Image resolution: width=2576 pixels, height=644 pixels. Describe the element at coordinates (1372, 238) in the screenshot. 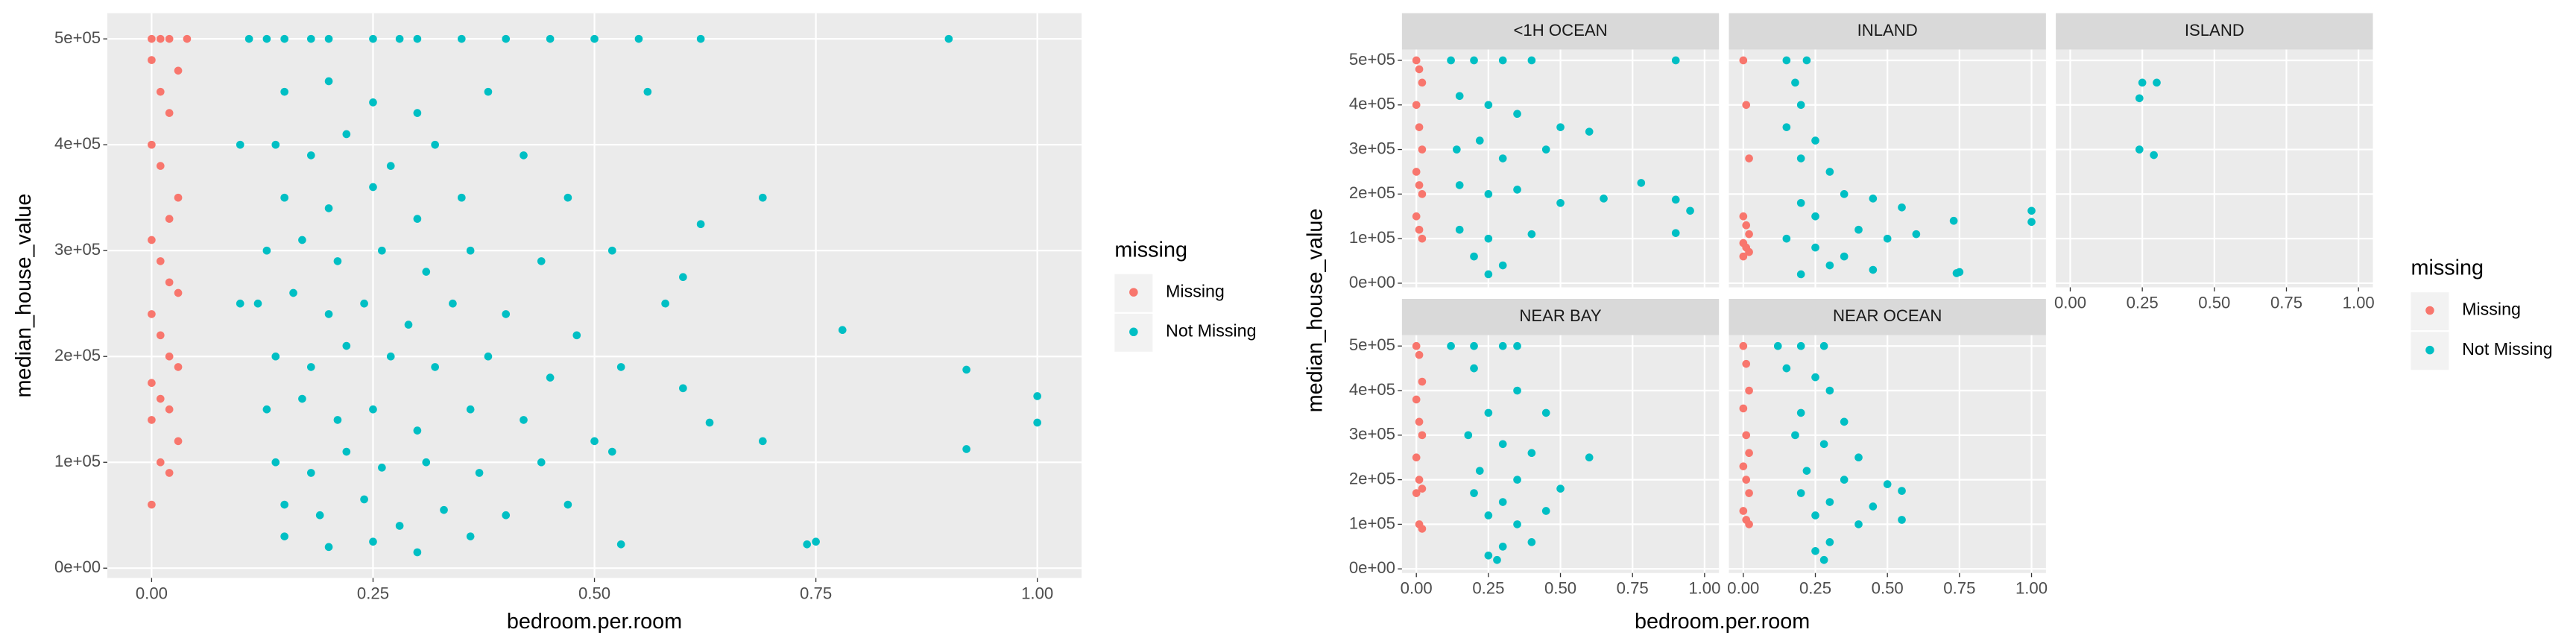

I see `y-tick-label: 1e+05` at that location.